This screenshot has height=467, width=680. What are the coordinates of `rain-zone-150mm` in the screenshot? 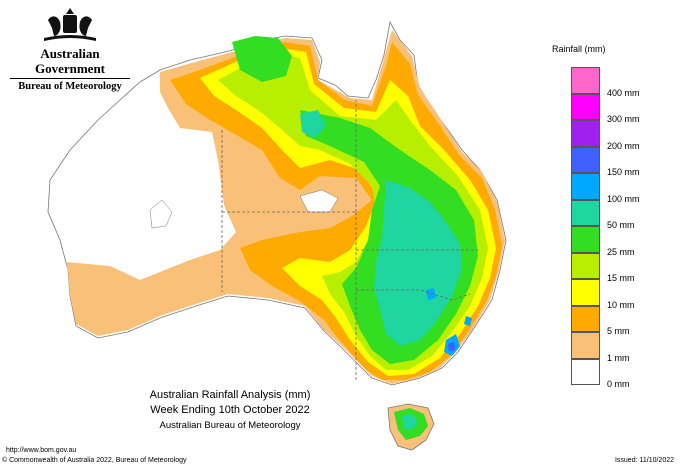 It's located at (451, 346).